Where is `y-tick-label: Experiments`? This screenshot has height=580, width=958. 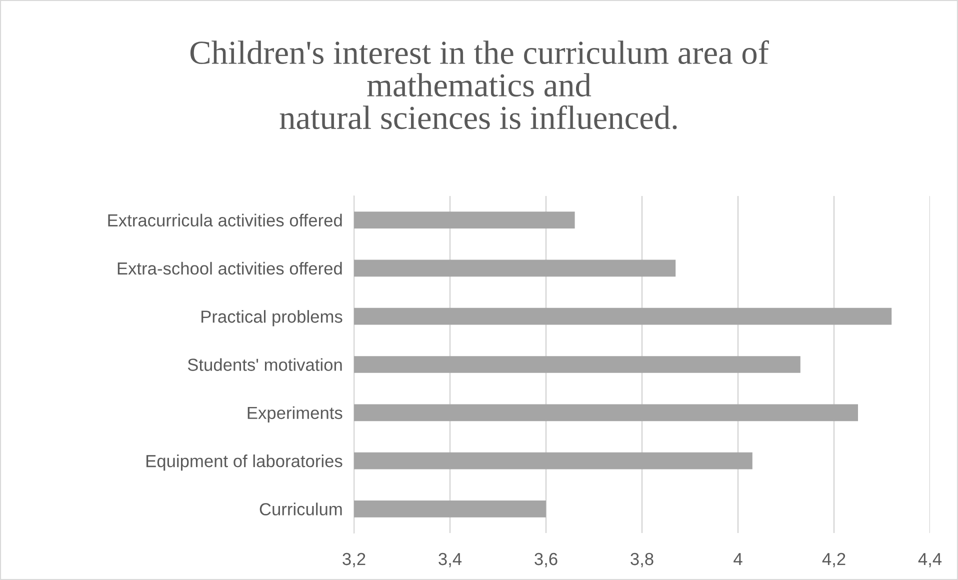
y-tick-label: Experiments is located at coordinates (295, 414).